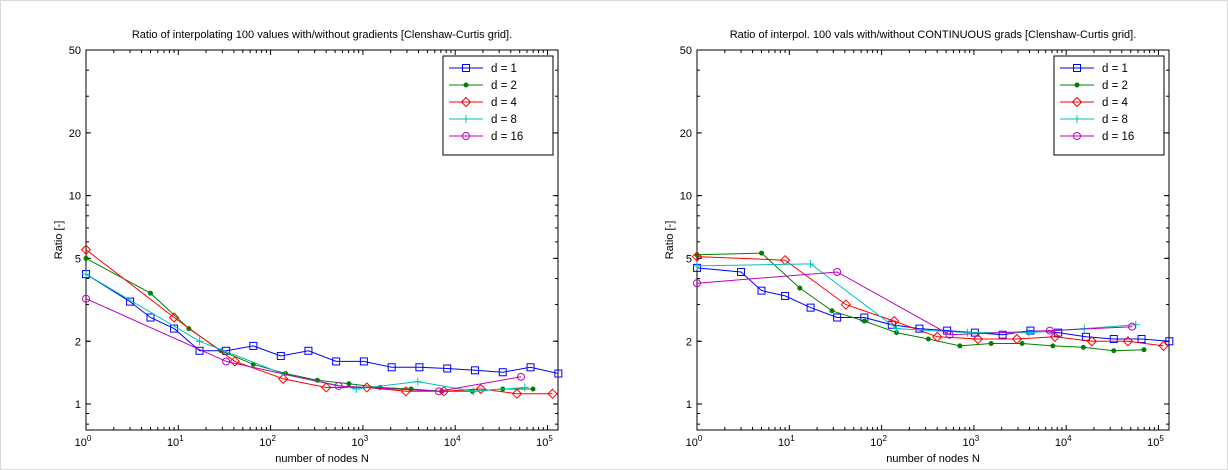 This screenshot has width=1228, height=470. What do you see at coordinates (504, 103) in the screenshot?
I see `legend-label: d = 4` at bounding box center [504, 103].